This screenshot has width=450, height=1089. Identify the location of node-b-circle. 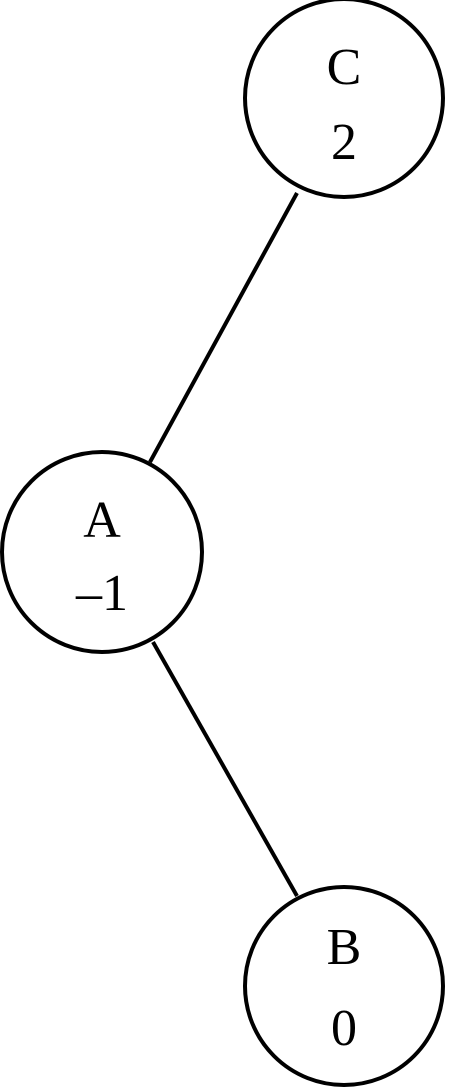
(344, 986).